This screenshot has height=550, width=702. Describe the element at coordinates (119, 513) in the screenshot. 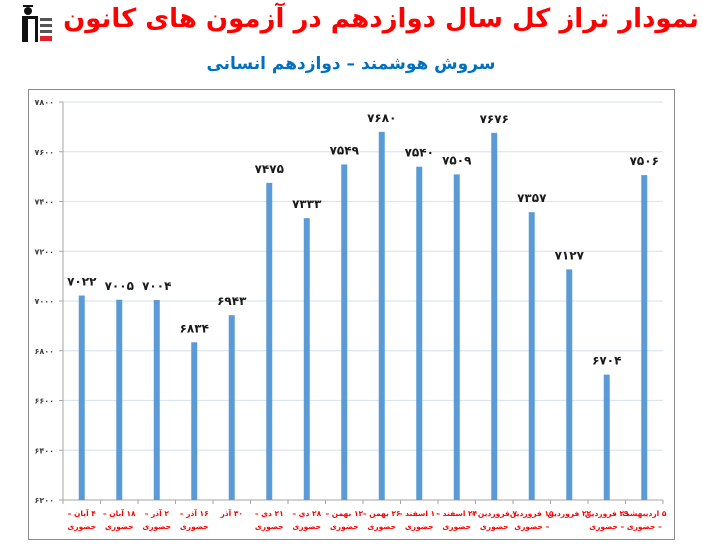

I see `x-category-label: ۱۸ آبان –` at that location.